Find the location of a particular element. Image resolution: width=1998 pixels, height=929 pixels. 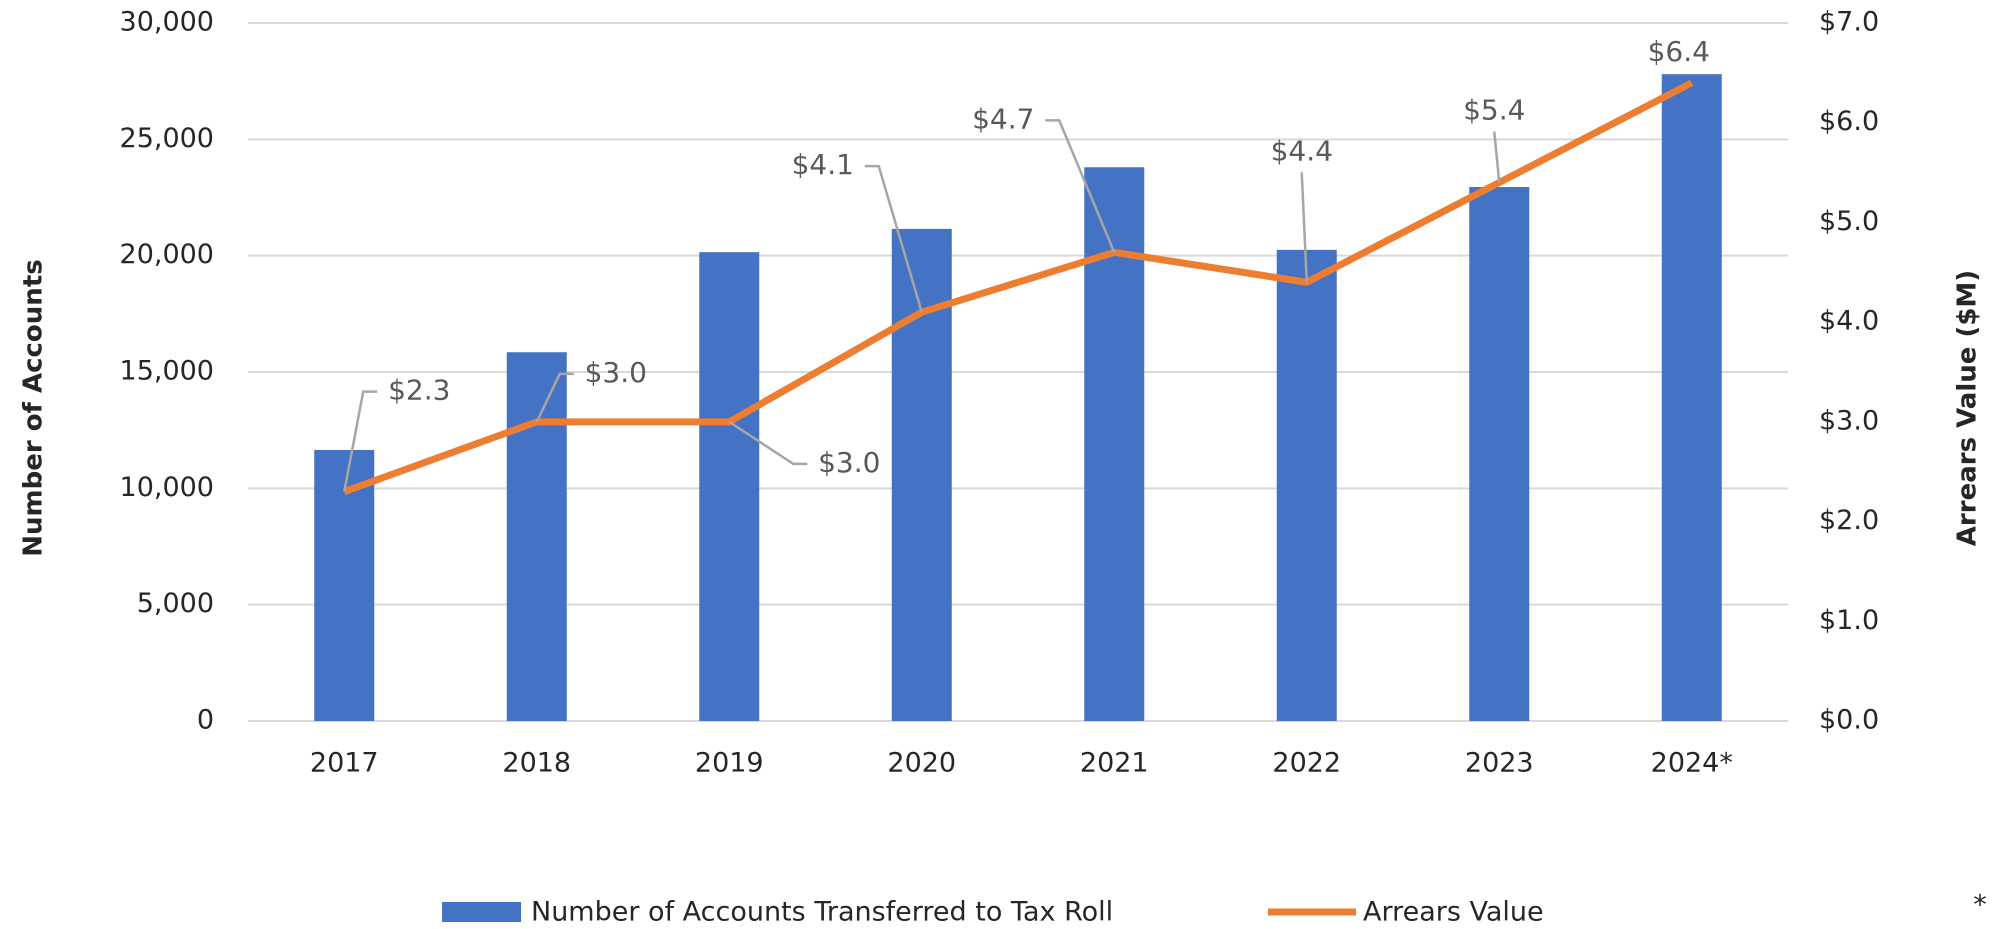

x-tick-label: 2017 is located at coordinates (344, 763).